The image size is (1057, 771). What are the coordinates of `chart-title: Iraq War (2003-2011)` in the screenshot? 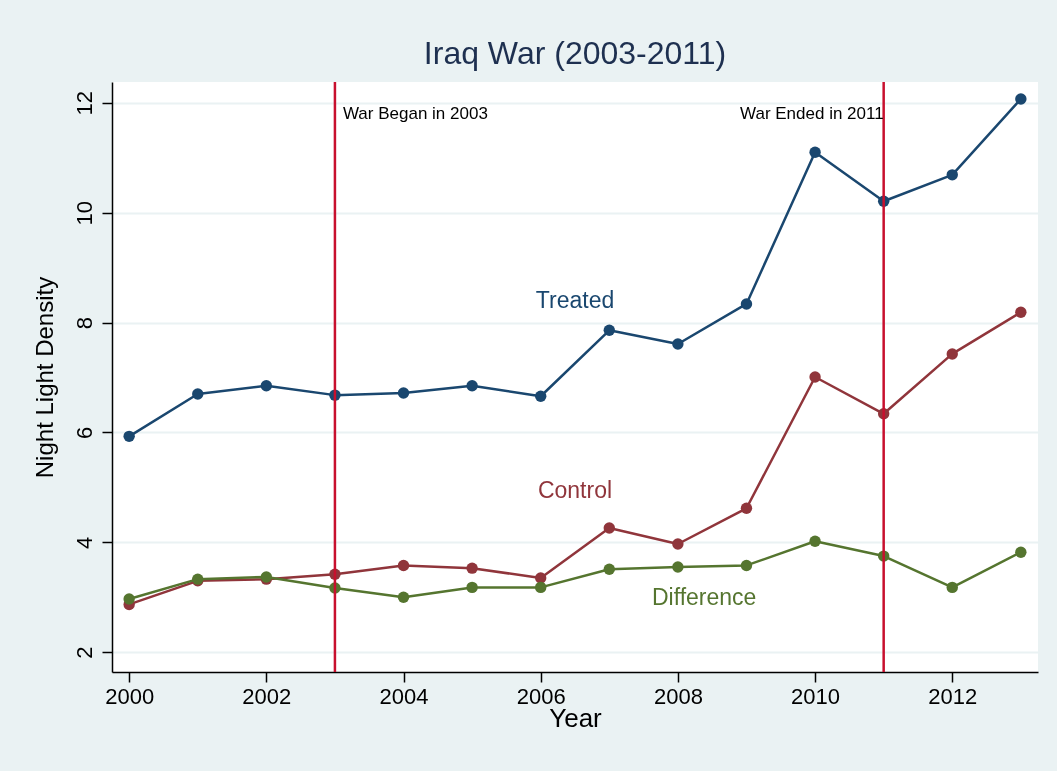 It's located at (575, 52).